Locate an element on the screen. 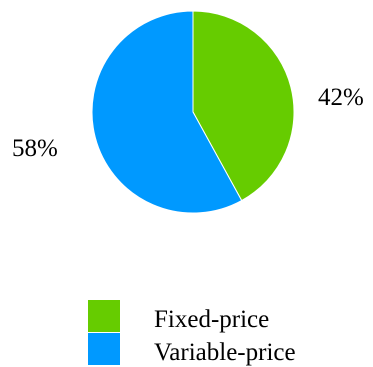 This screenshot has width=373, height=367. legend-label-fixed-price: Fixed-price is located at coordinates (211, 319).